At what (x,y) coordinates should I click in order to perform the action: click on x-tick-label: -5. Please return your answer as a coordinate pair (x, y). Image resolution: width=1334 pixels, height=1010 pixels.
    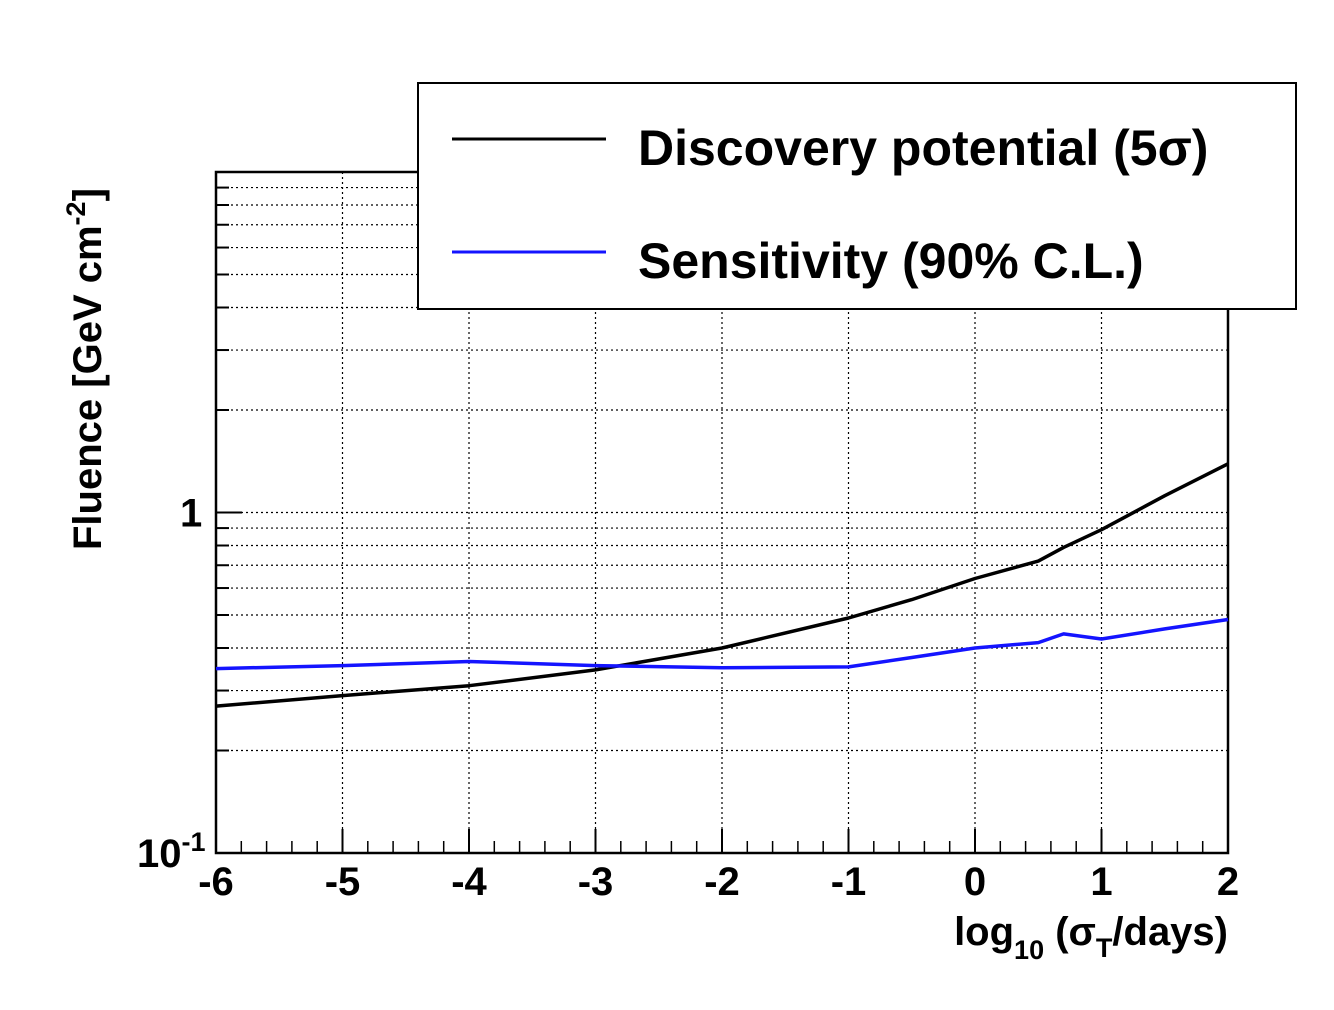
    Looking at the image, I should click on (343, 882).